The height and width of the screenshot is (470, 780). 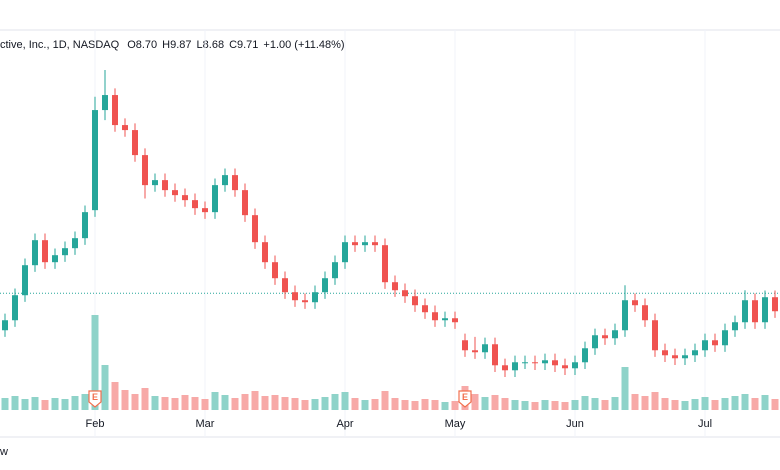 What do you see at coordinates (142, 45) in the screenshot?
I see `ohlc-value: O8.70` at bounding box center [142, 45].